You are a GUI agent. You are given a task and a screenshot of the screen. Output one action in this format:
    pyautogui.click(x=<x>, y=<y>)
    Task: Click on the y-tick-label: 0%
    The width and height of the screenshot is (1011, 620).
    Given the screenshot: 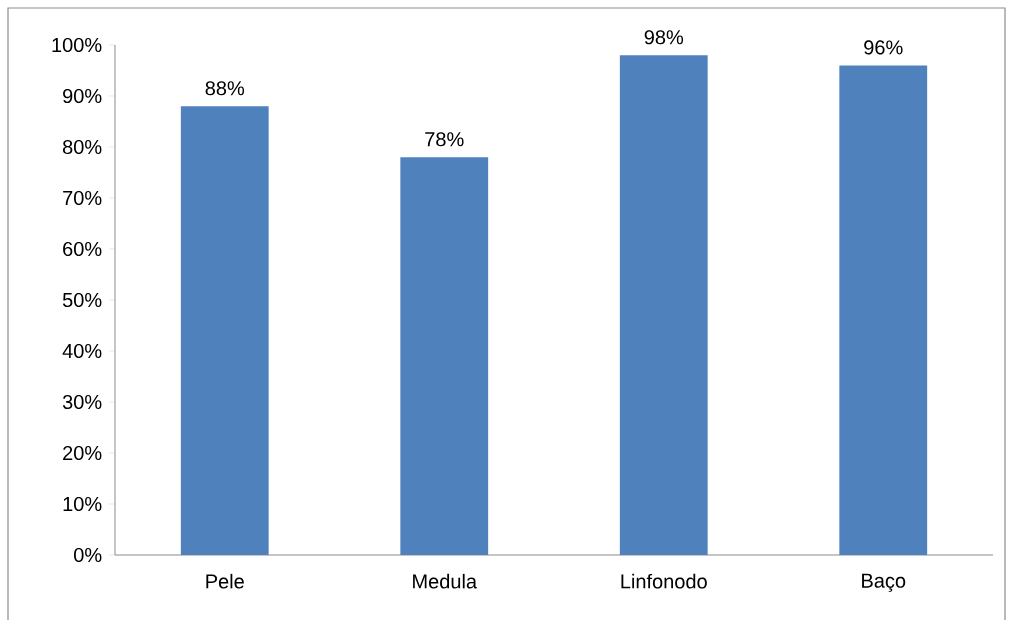 What is the action you would take?
    pyautogui.click(x=88, y=555)
    